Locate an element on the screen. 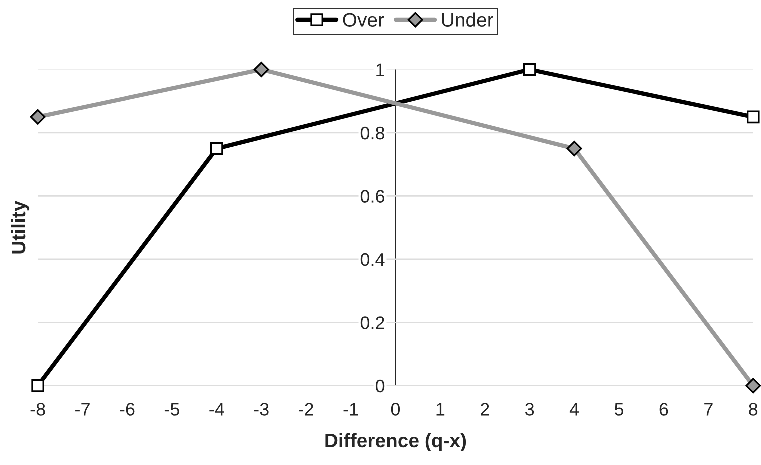  y-tick-label: 0 is located at coordinates (380, 386).